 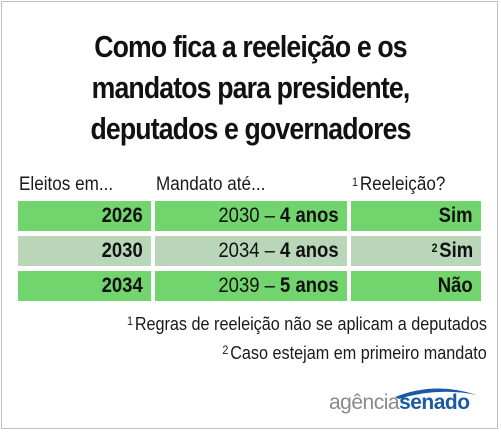 What do you see at coordinates (416, 286) in the screenshot?
I see `table-row-3-reelection: Não` at bounding box center [416, 286].